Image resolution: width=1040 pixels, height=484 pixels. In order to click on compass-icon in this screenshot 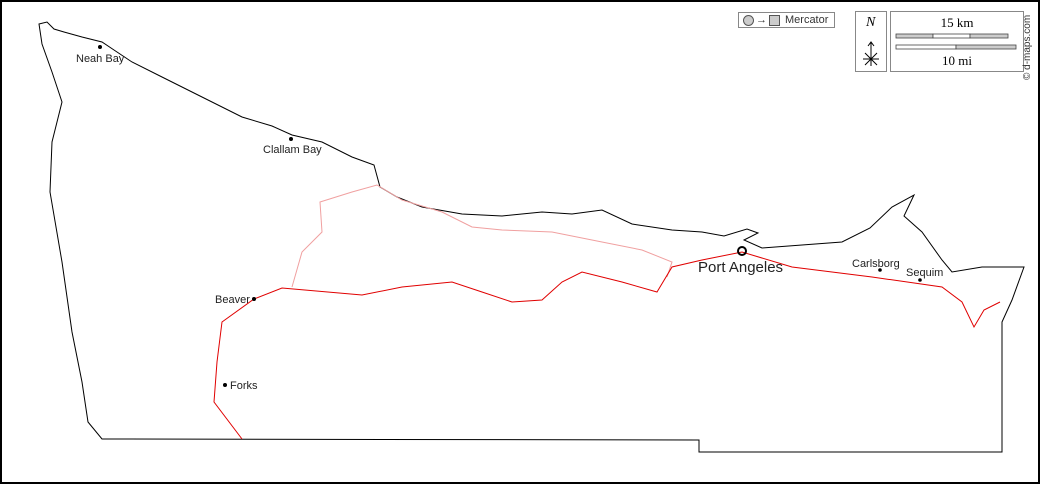, I will do `click(871, 53)`.